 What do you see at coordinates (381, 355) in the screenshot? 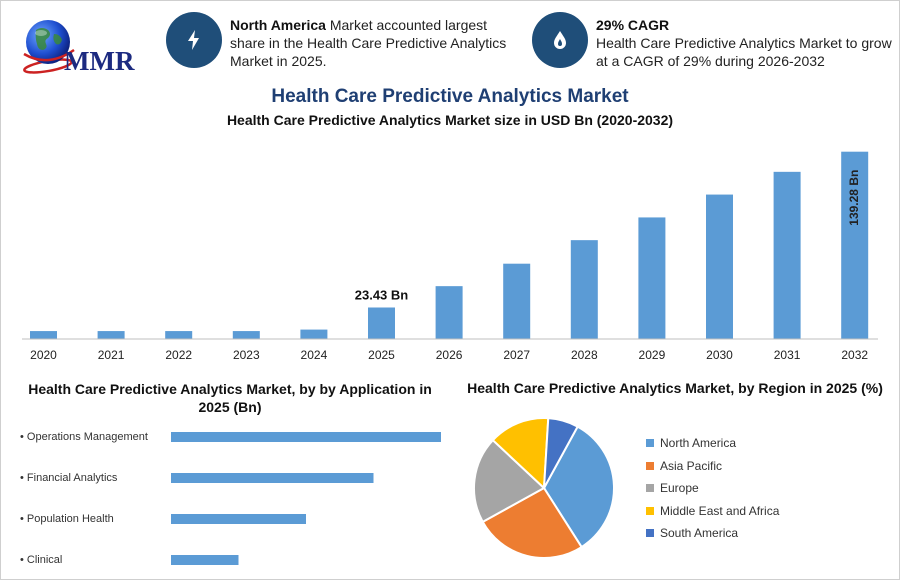
I see `x-tick-label: 2025` at bounding box center [381, 355].